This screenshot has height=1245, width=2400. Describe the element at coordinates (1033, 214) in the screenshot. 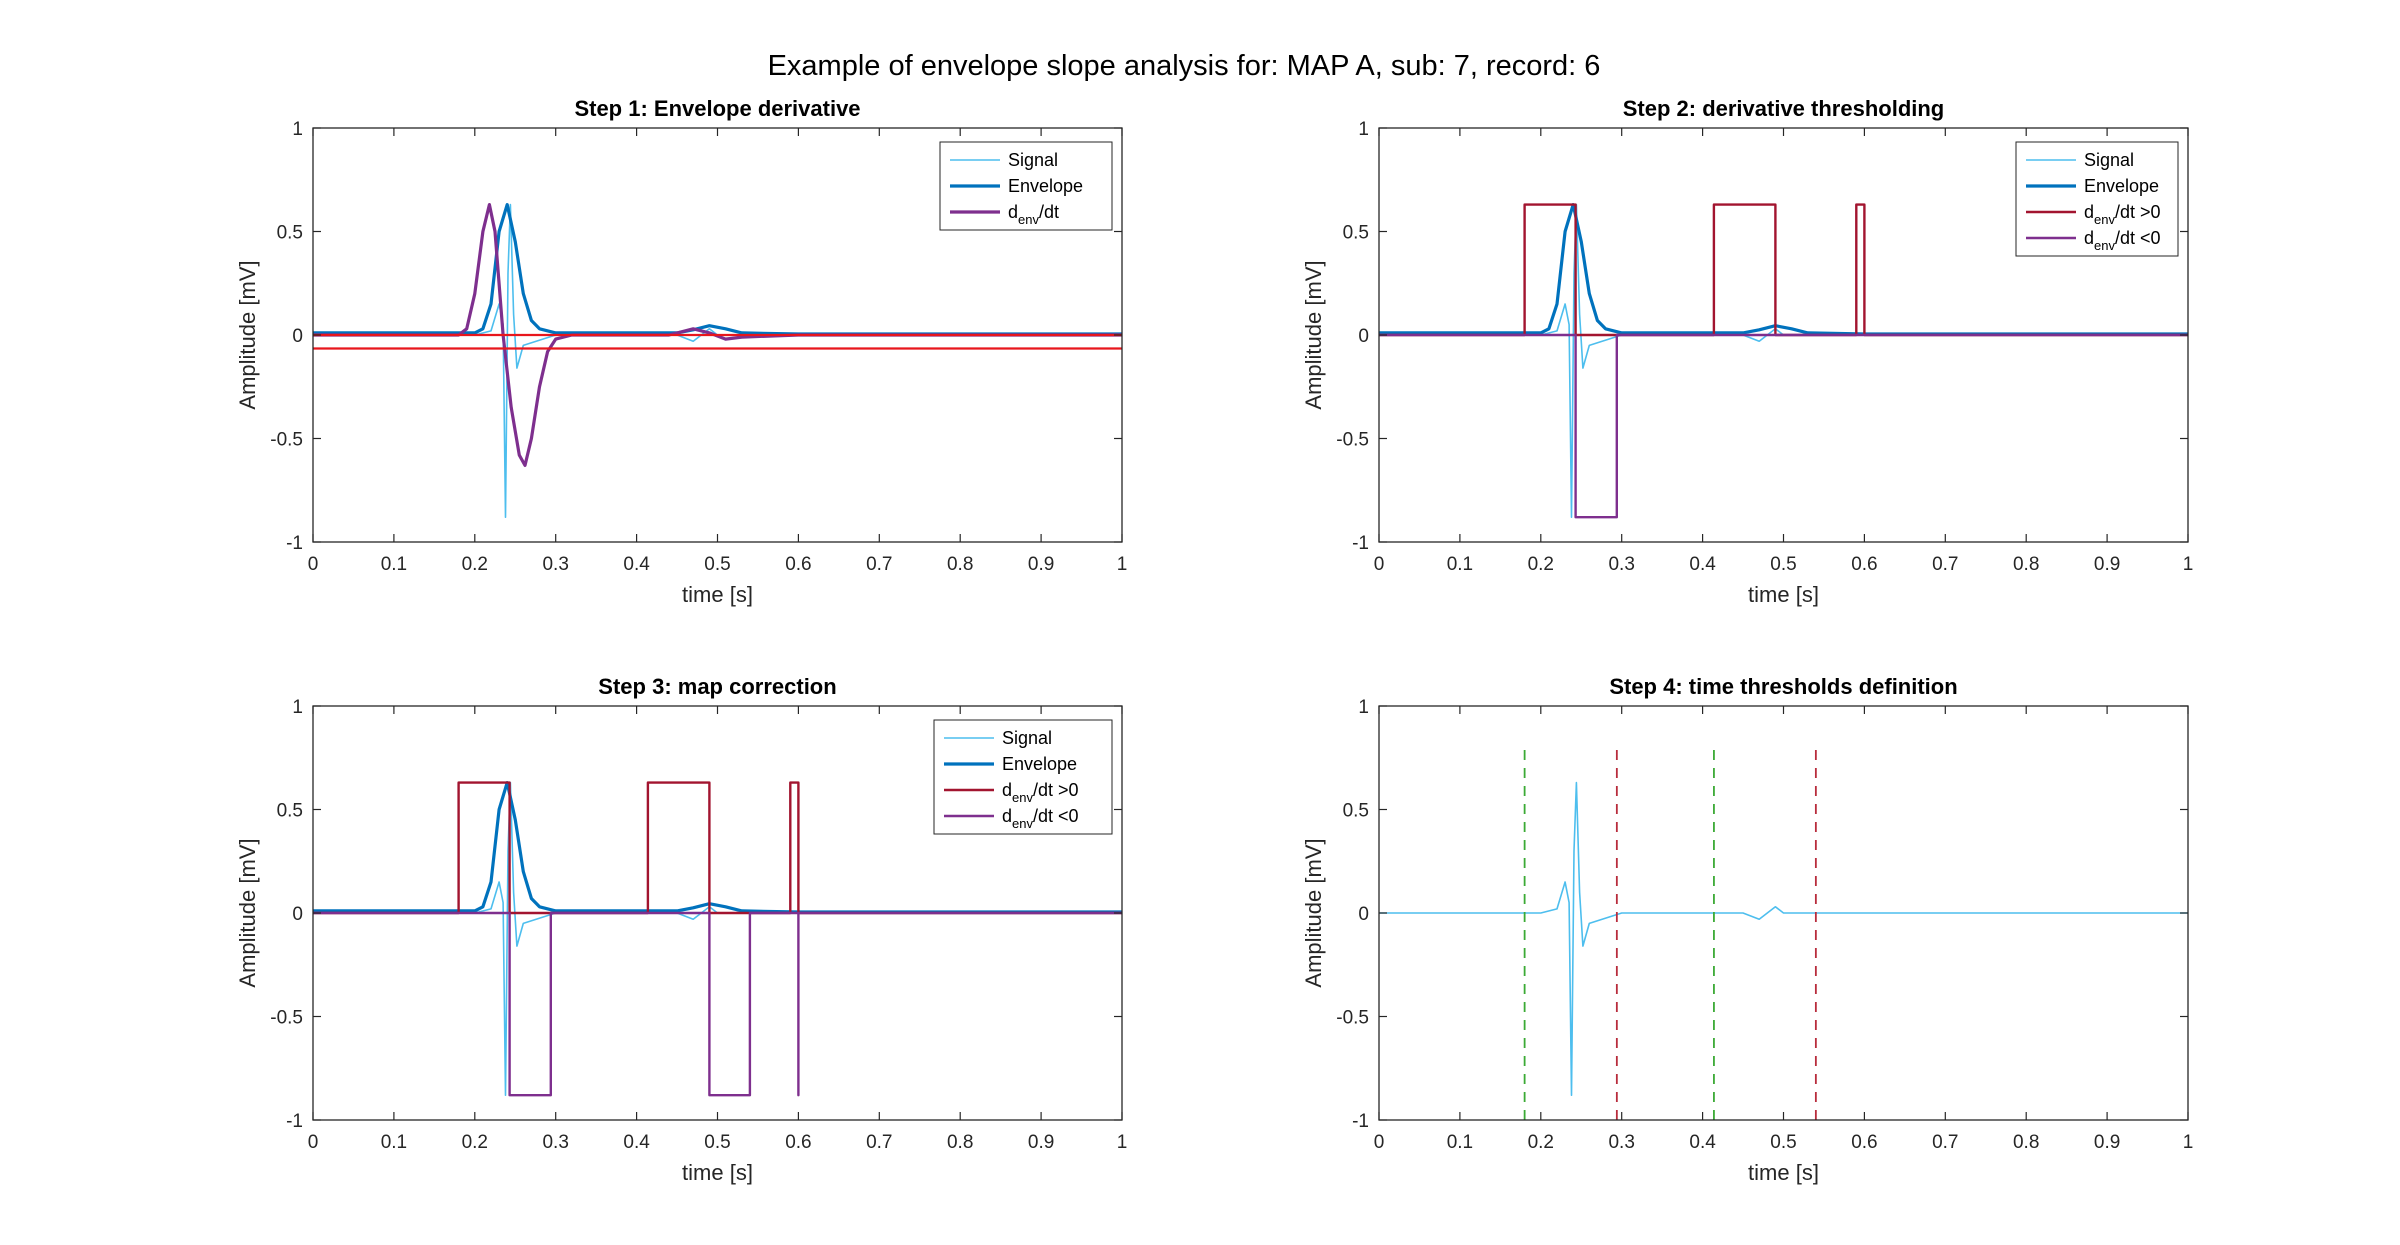

I see `legend-entry-label: denv/dt` at that location.